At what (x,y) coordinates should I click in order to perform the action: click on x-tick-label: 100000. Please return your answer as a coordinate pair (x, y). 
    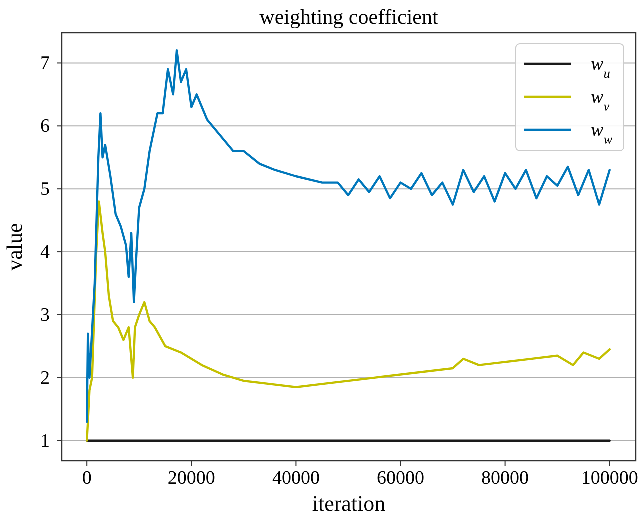
    Looking at the image, I should click on (609, 478).